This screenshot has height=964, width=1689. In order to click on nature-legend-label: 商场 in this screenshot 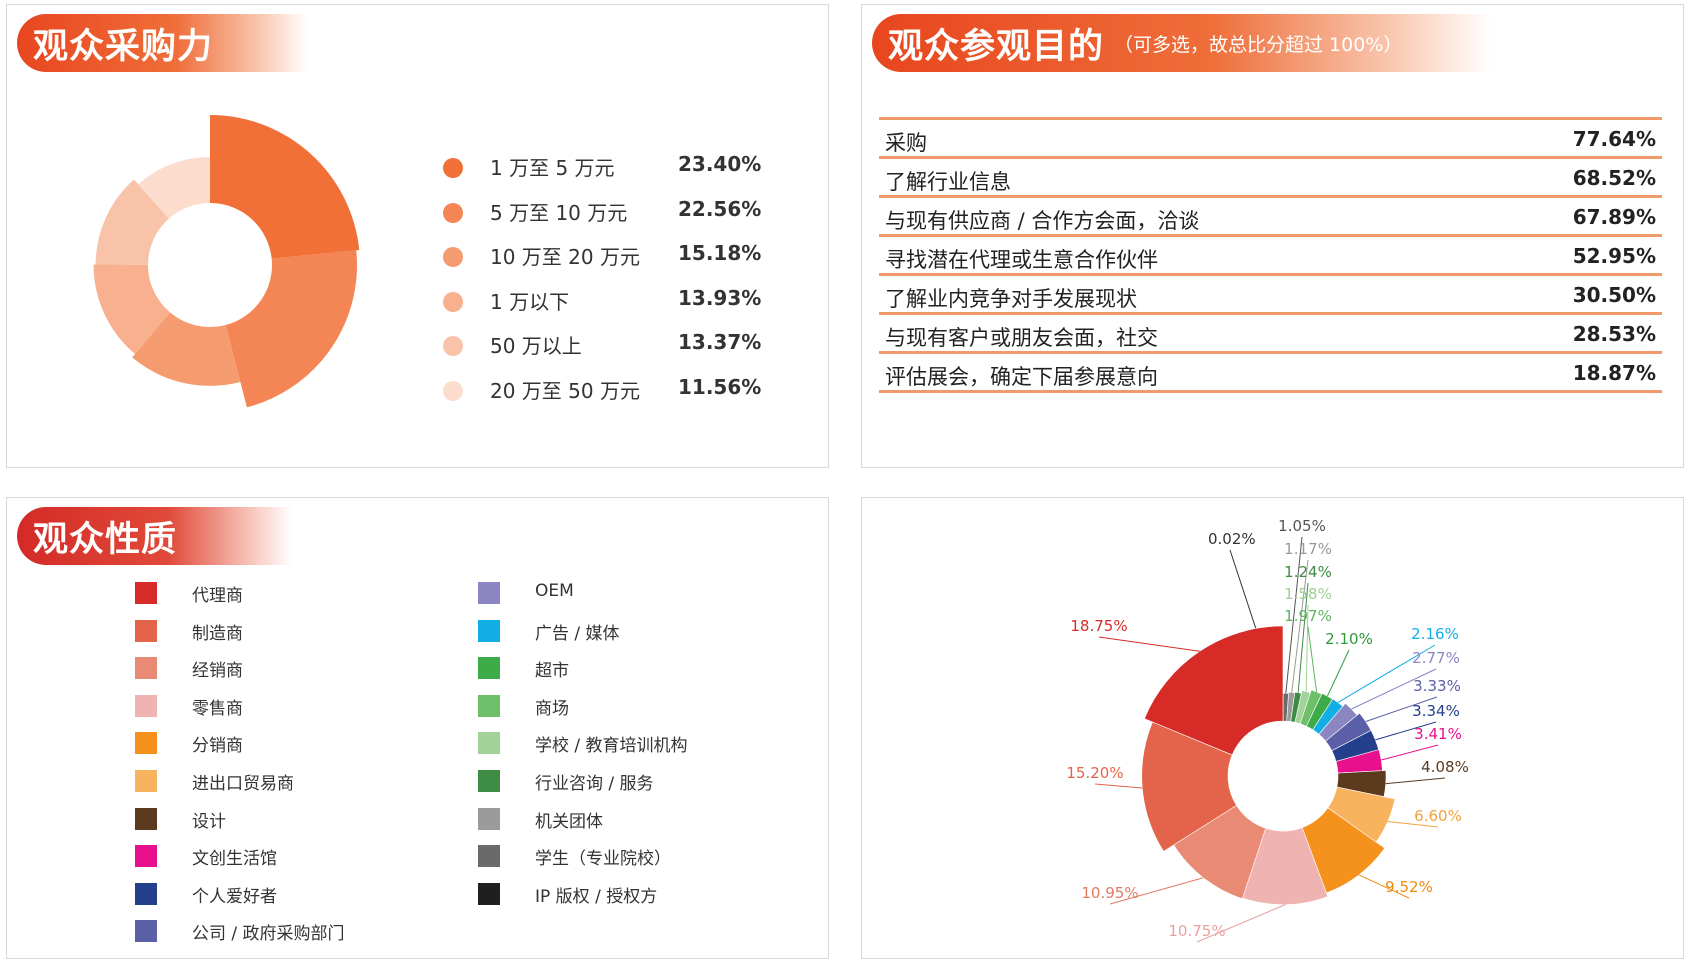, I will do `click(552, 708)`.